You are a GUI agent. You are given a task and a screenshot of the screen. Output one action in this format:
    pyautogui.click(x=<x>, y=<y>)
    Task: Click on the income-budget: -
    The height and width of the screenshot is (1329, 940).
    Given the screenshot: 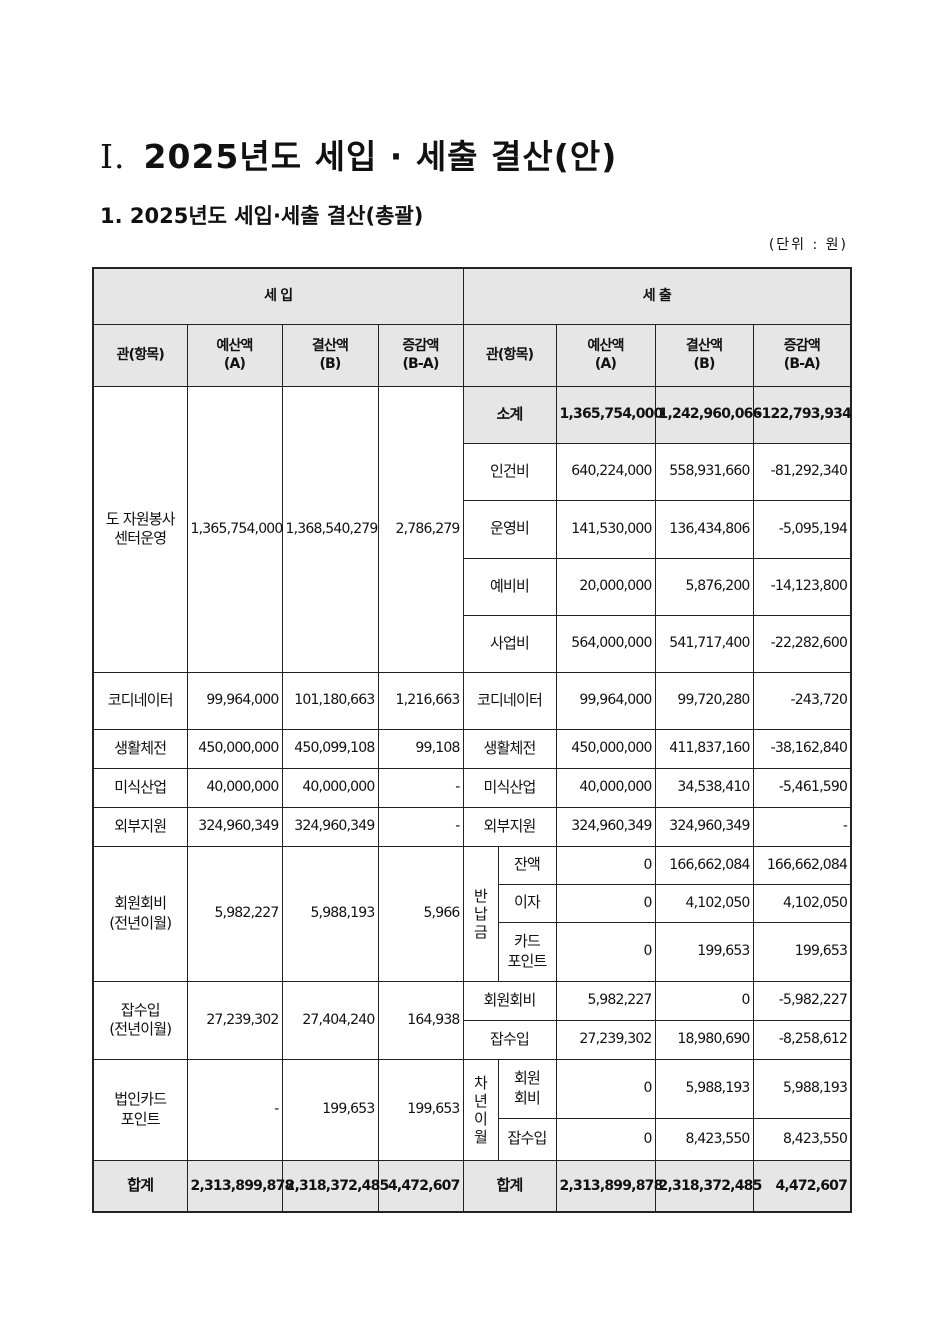 What is the action you would take?
    pyautogui.click(x=234, y=1109)
    